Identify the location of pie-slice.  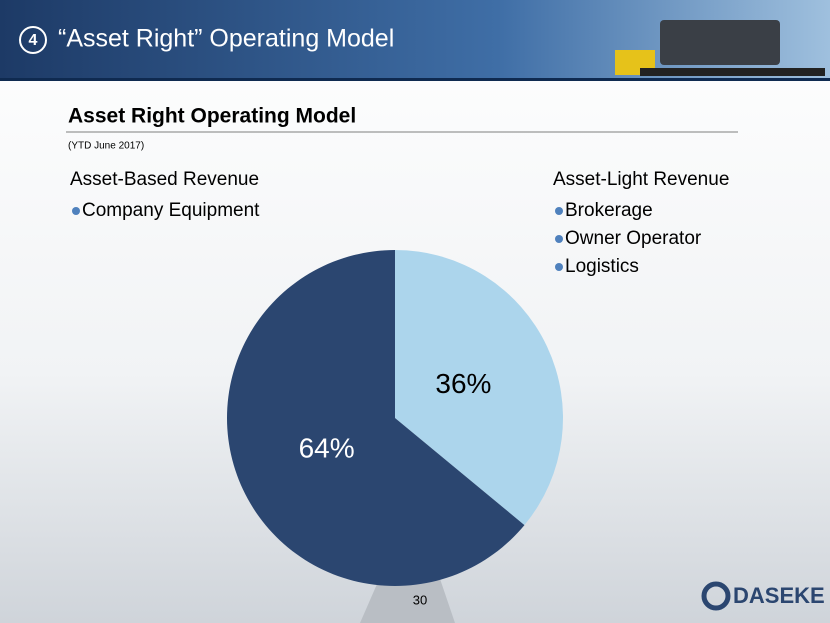
(479, 388).